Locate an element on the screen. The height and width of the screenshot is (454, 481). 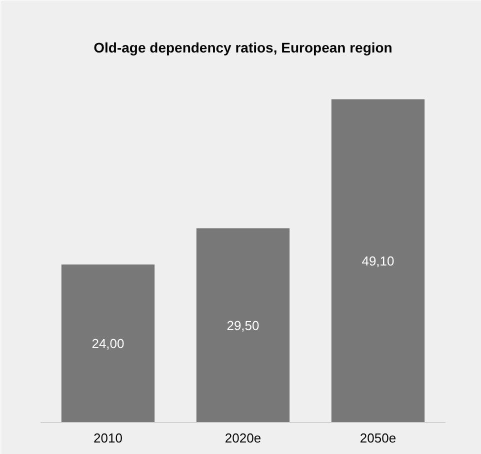
x-tick-label: 2010 is located at coordinates (108, 438).